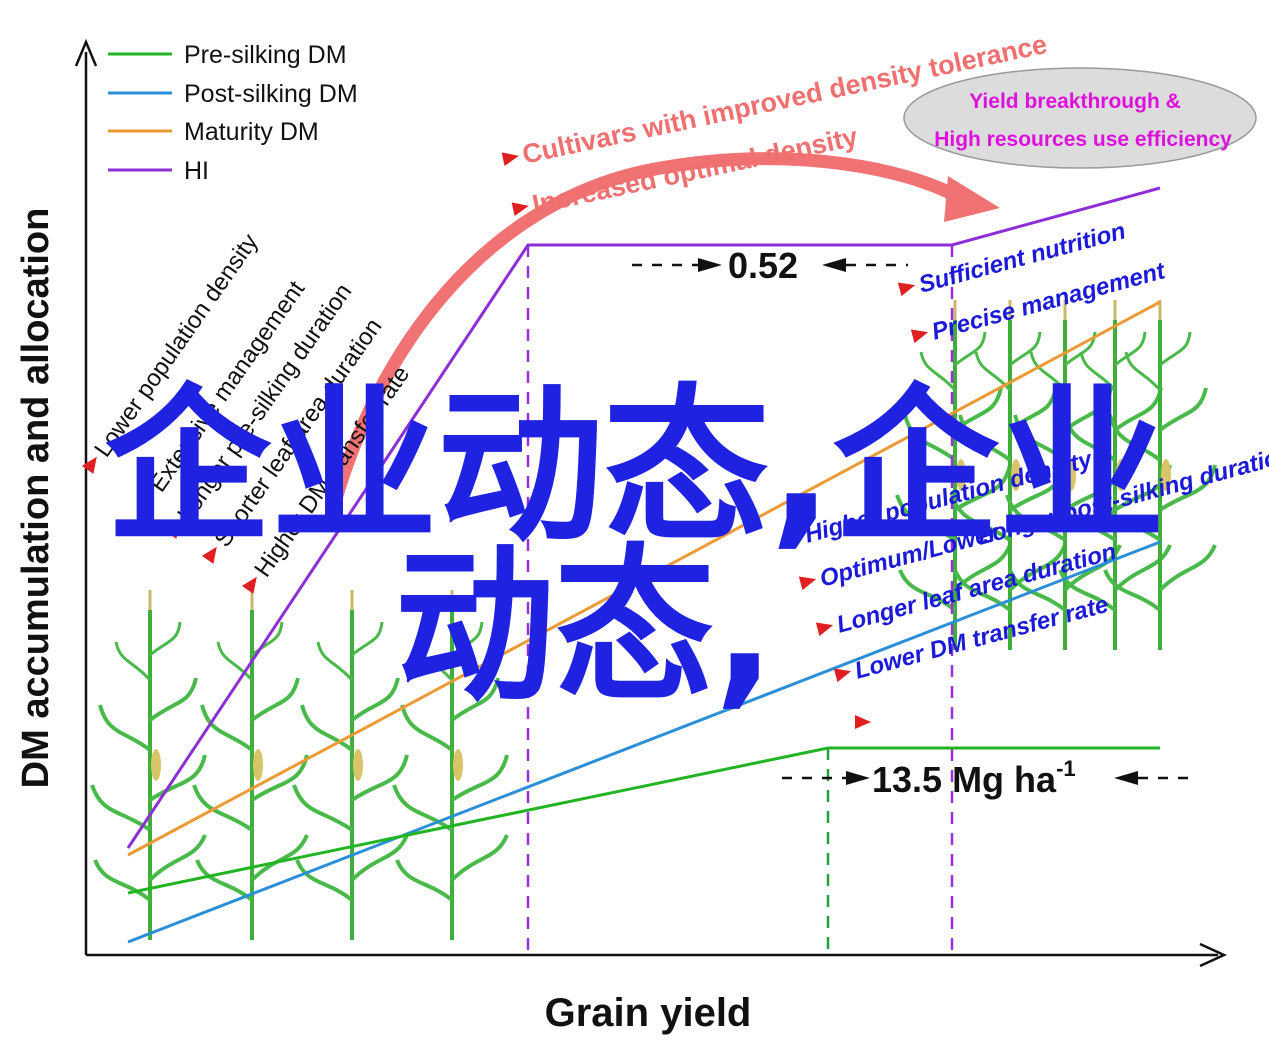 This screenshot has height=1041, width=1269. I want to click on legend-label-post-silking: Post-silking DM, so click(271, 94).